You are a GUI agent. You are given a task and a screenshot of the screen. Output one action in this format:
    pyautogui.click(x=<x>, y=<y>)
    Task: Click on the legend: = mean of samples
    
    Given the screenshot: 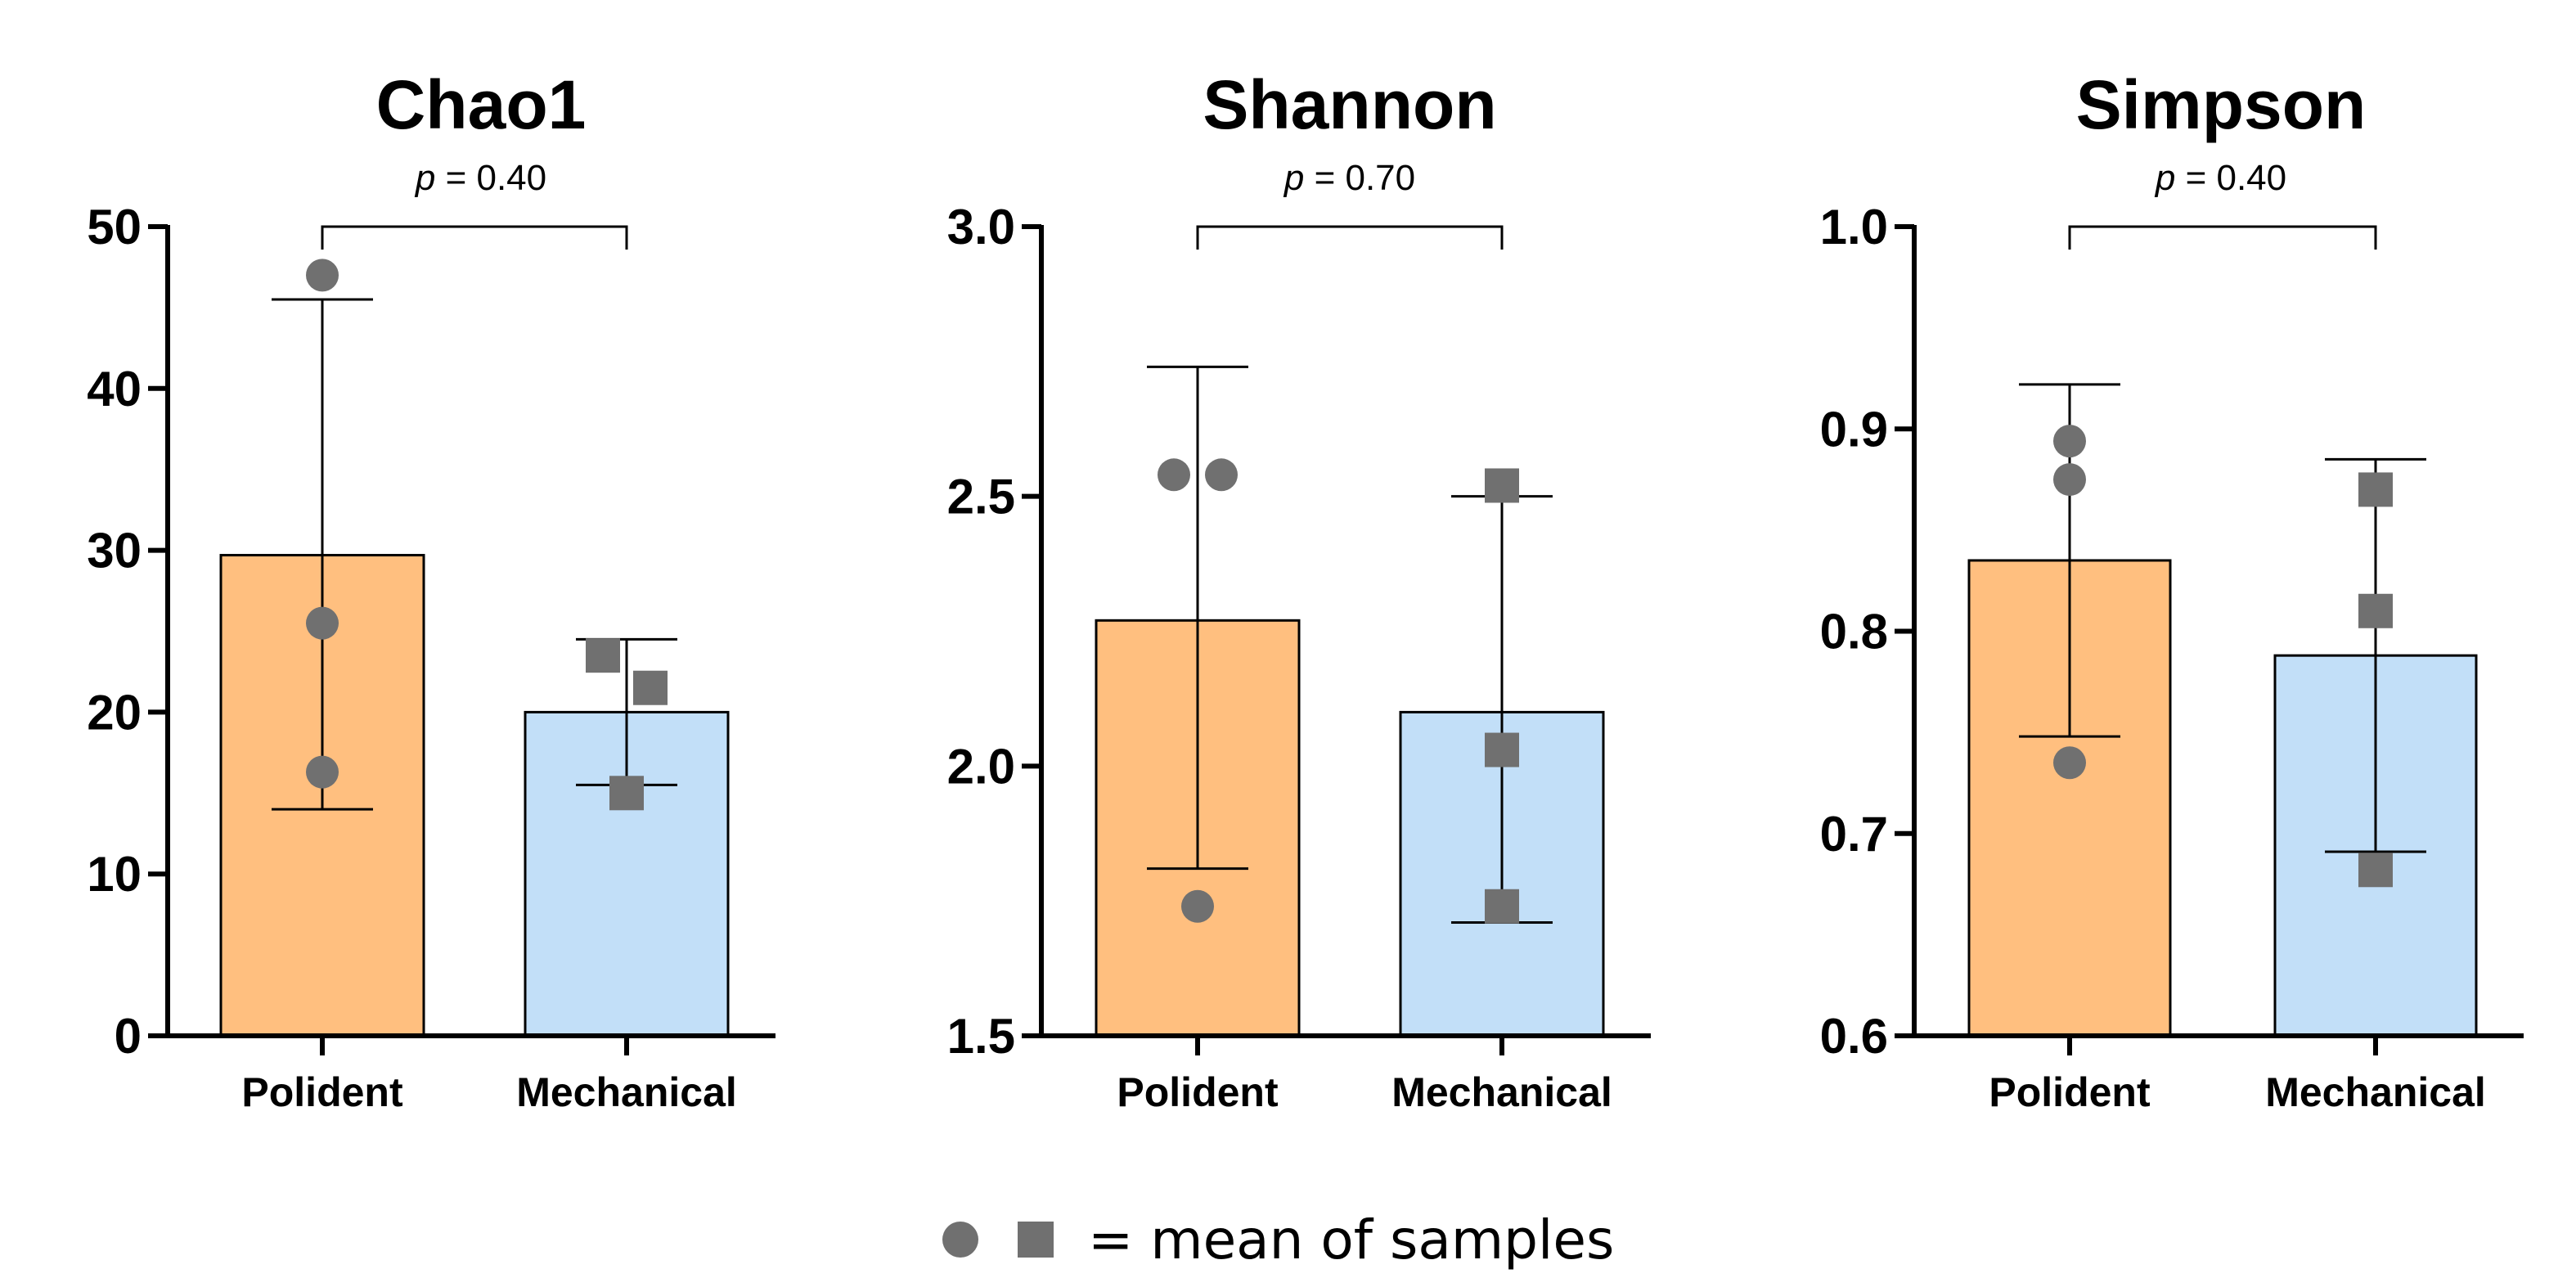 What is the action you would take?
    pyautogui.click(x=1278, y=1240)
    